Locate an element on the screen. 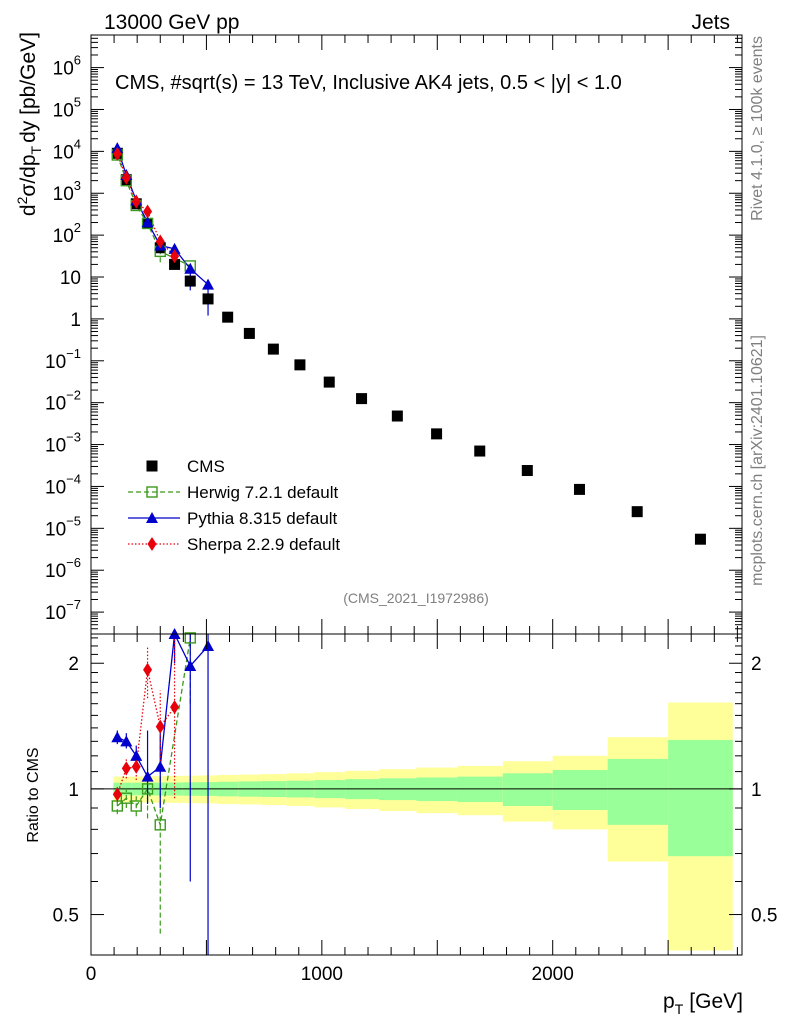  y-tick-label-exponent: −2 is located at coordinates (73, 395).